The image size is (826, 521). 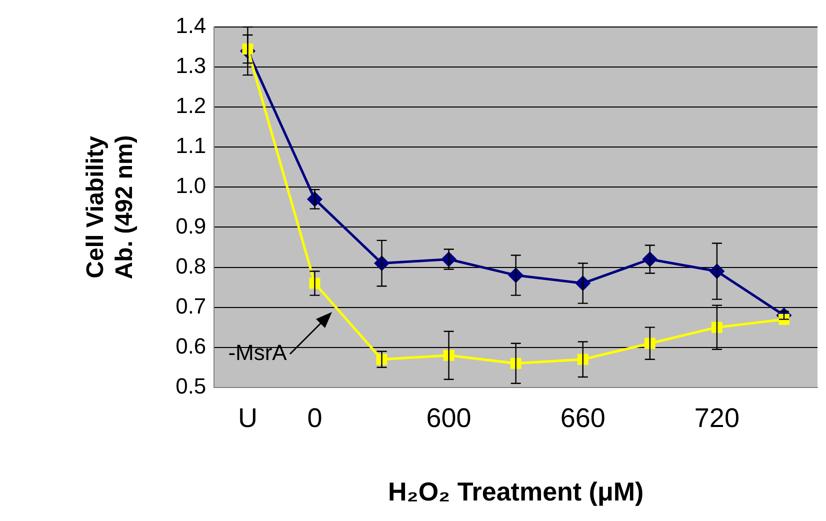 I want to click on y-tick-label: 1.4, so click(x=191, y=25).